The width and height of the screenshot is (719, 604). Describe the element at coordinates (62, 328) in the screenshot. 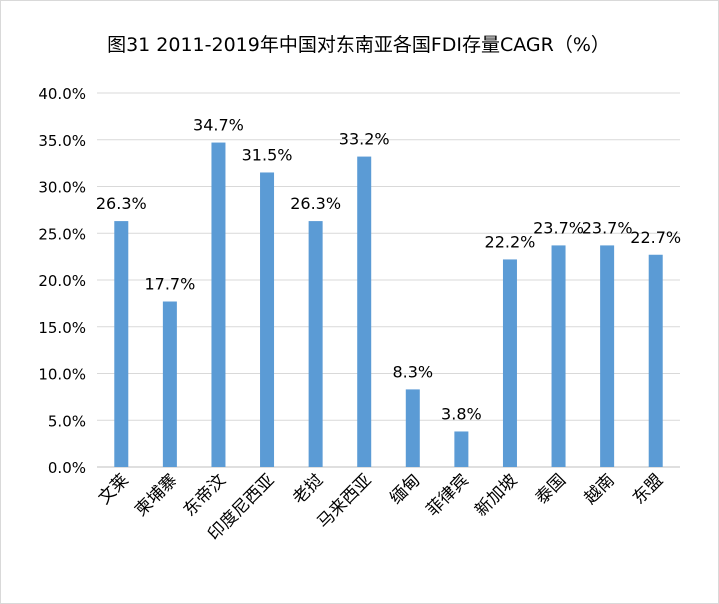

I see `y-tick-label: 15.0%` at that location.